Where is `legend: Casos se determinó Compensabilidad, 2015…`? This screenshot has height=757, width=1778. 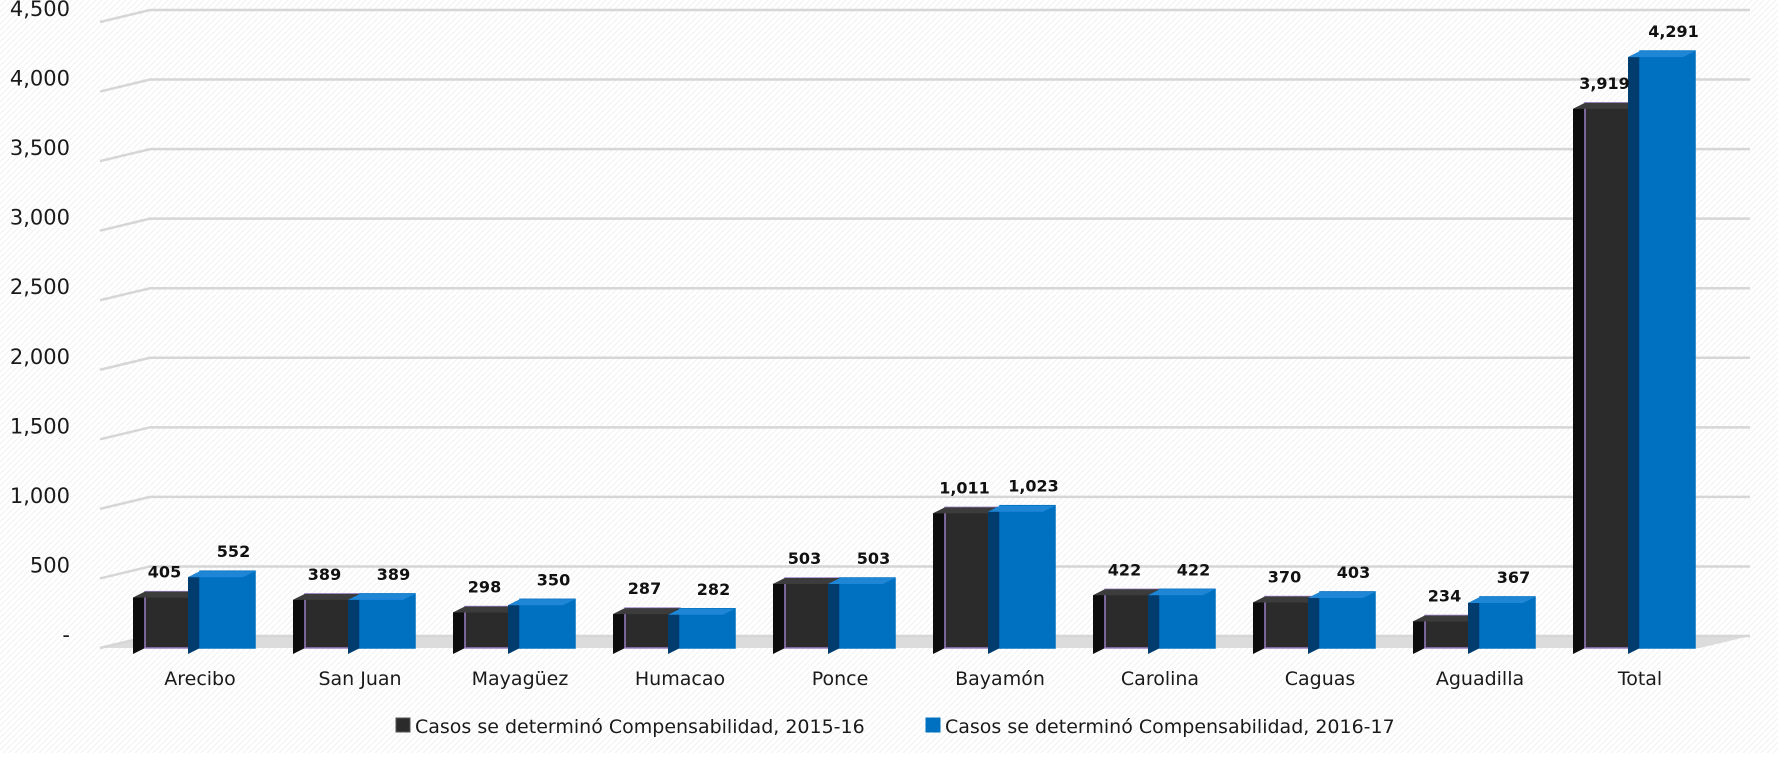
legend: Casos se determinó Compensabilidad, 2015… is located at coordinates (895, 727).